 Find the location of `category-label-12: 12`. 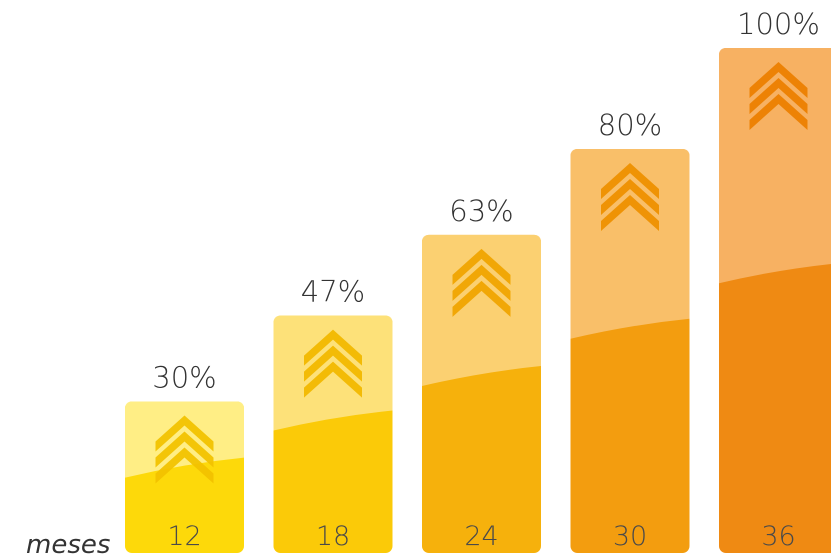

category-label-12: 12 is located at coordinates (184, 536).